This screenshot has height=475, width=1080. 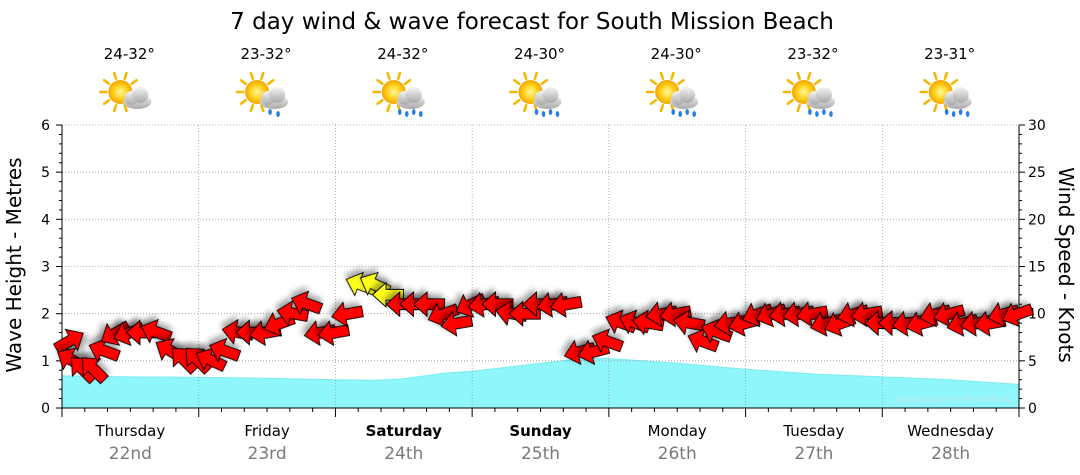 What do you see at coordinates (45, 315) in the screenshot?
I see `left-tick-label: 2` at bounding box center [45, 315].